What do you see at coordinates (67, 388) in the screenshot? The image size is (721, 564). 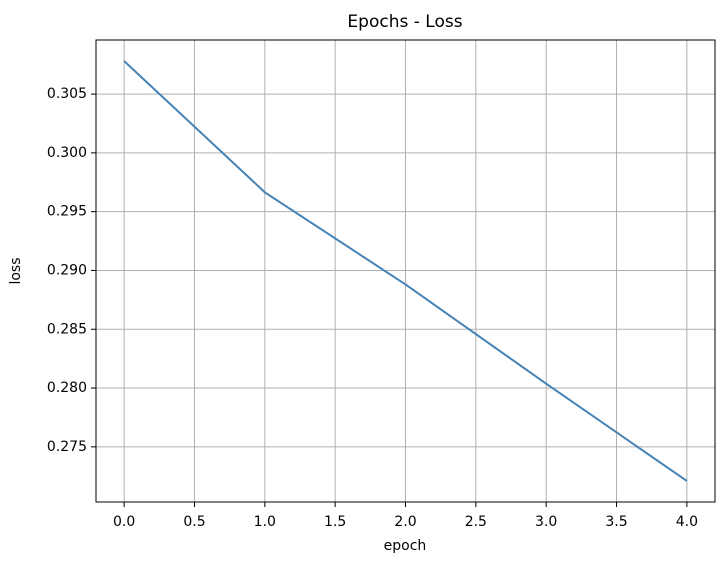 I see `y-tick-label: 0.280` at bounding box center [67, 388].